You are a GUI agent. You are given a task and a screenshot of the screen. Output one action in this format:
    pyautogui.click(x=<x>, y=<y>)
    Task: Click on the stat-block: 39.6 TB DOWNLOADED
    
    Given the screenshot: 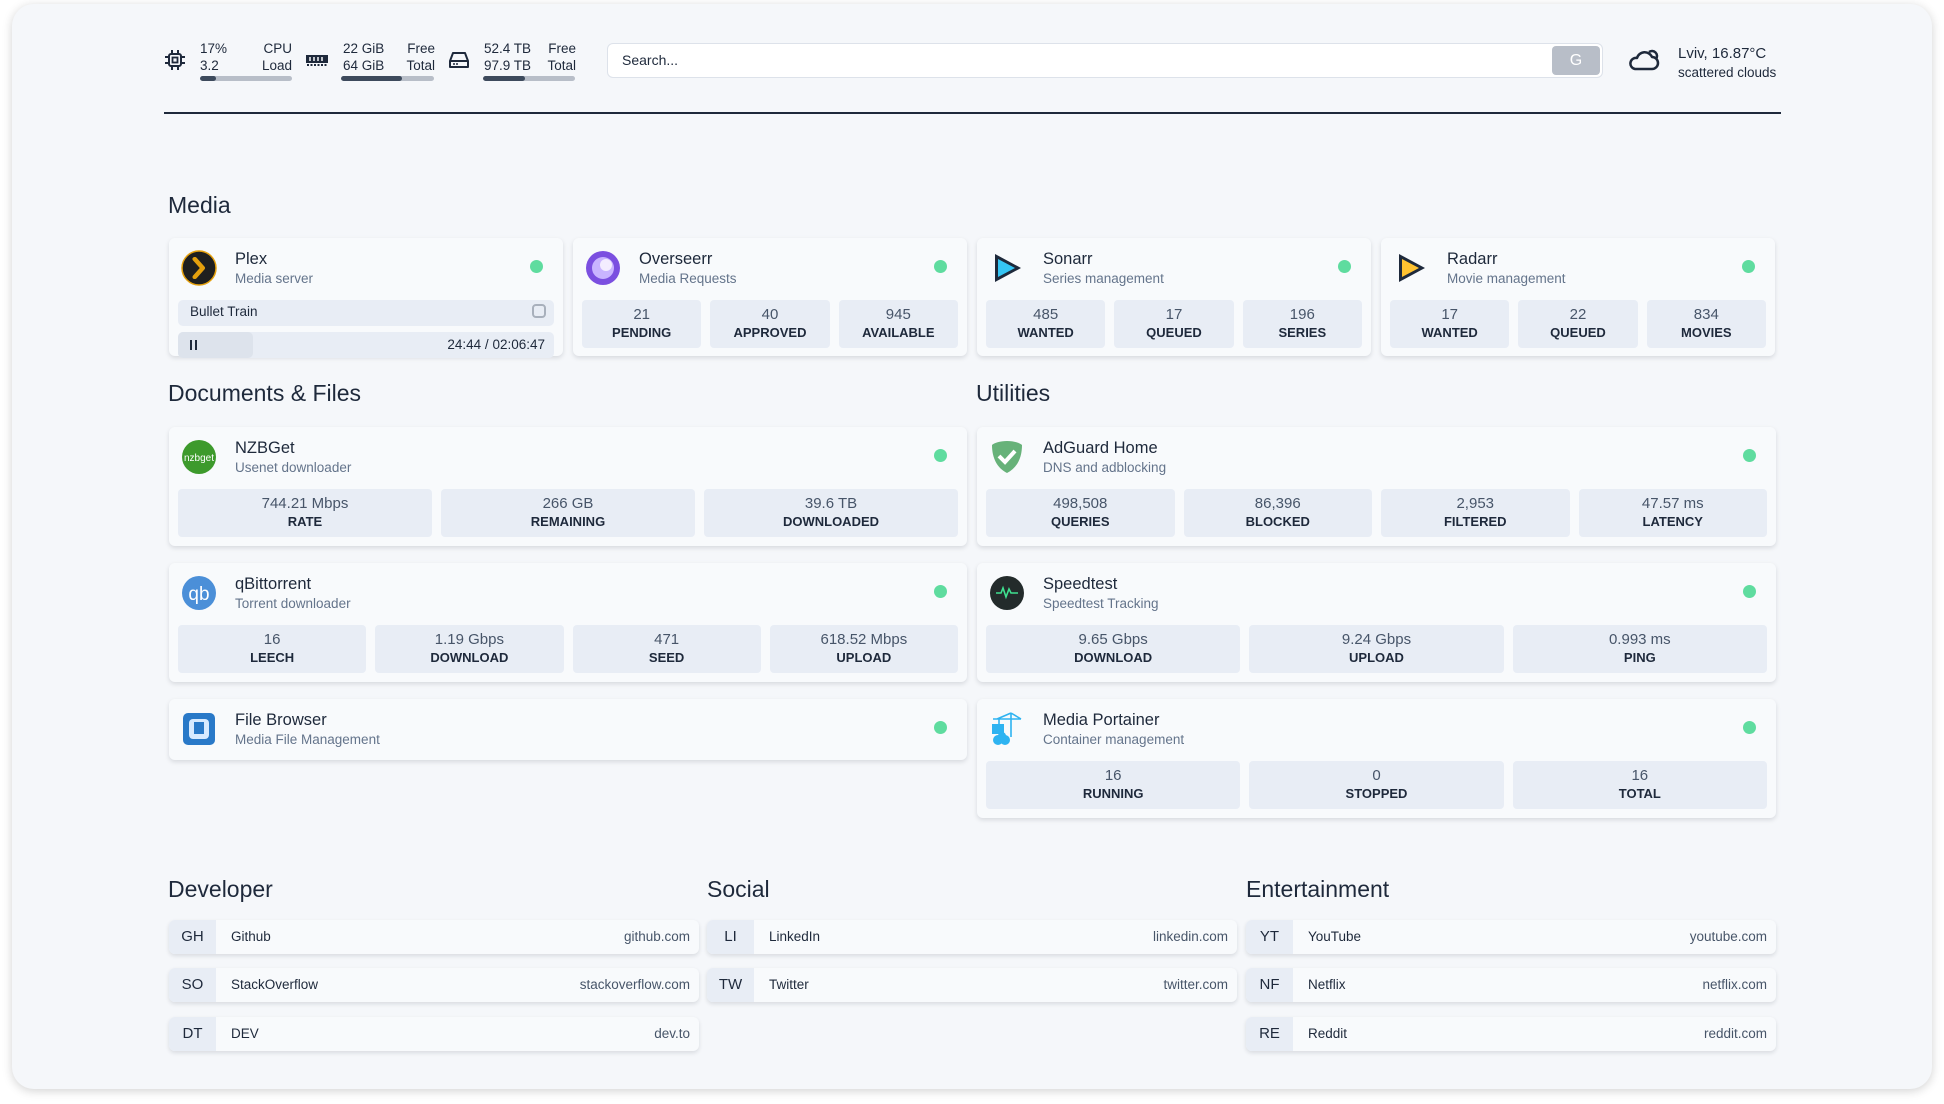 What is the action you would take?
    pyautogui.click(x=831, y=513)
    